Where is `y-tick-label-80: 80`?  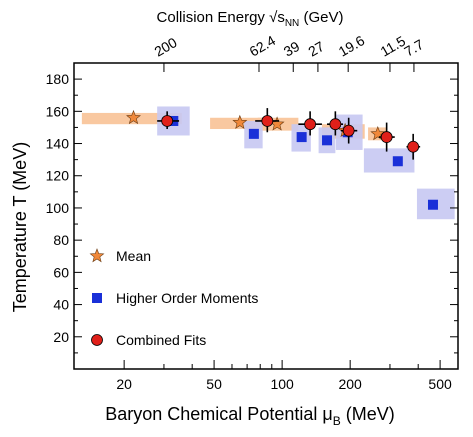
y-tick-label-80: 80 is located at coordinates (61, 240).